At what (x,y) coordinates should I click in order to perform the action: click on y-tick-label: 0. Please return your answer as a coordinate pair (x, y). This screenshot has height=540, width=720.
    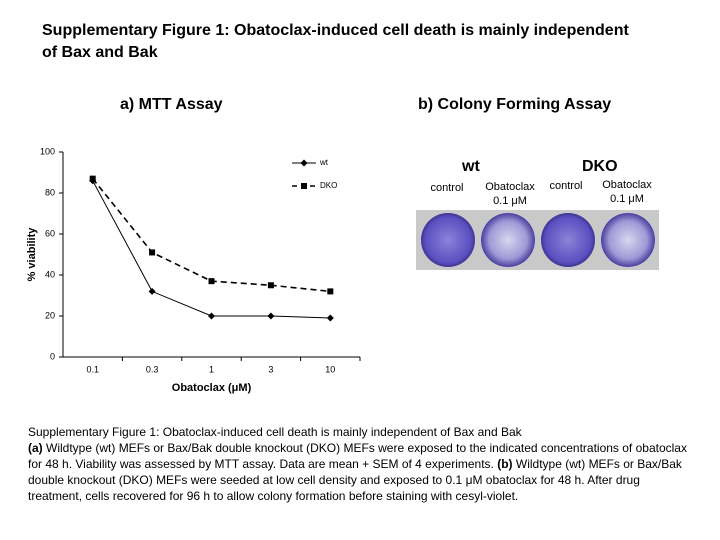
    Looking at the image, I should click on (52, 356).